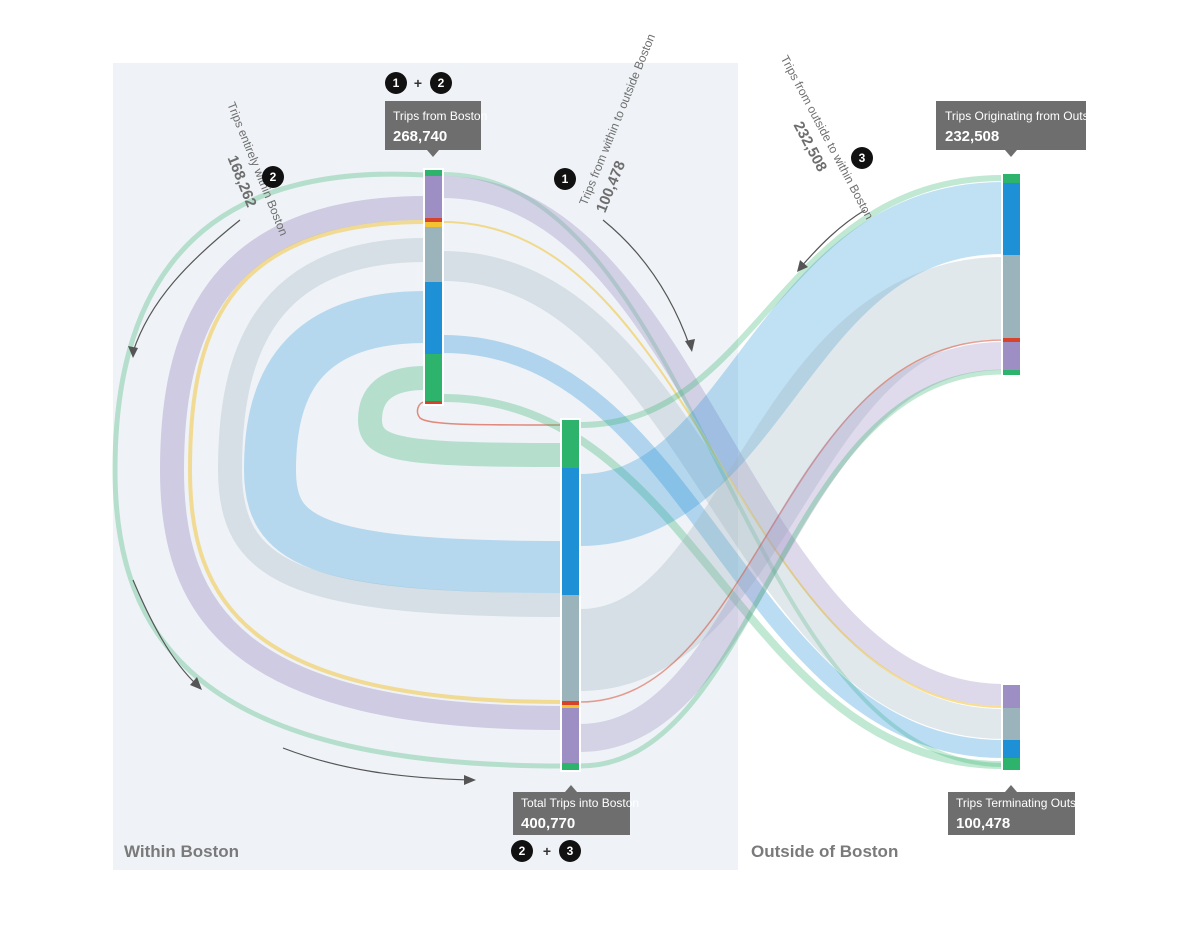 Image resolution: width=1200 pixels, height=925 pixels. I want to click on callout-value: 100,478, so click(983, 823).